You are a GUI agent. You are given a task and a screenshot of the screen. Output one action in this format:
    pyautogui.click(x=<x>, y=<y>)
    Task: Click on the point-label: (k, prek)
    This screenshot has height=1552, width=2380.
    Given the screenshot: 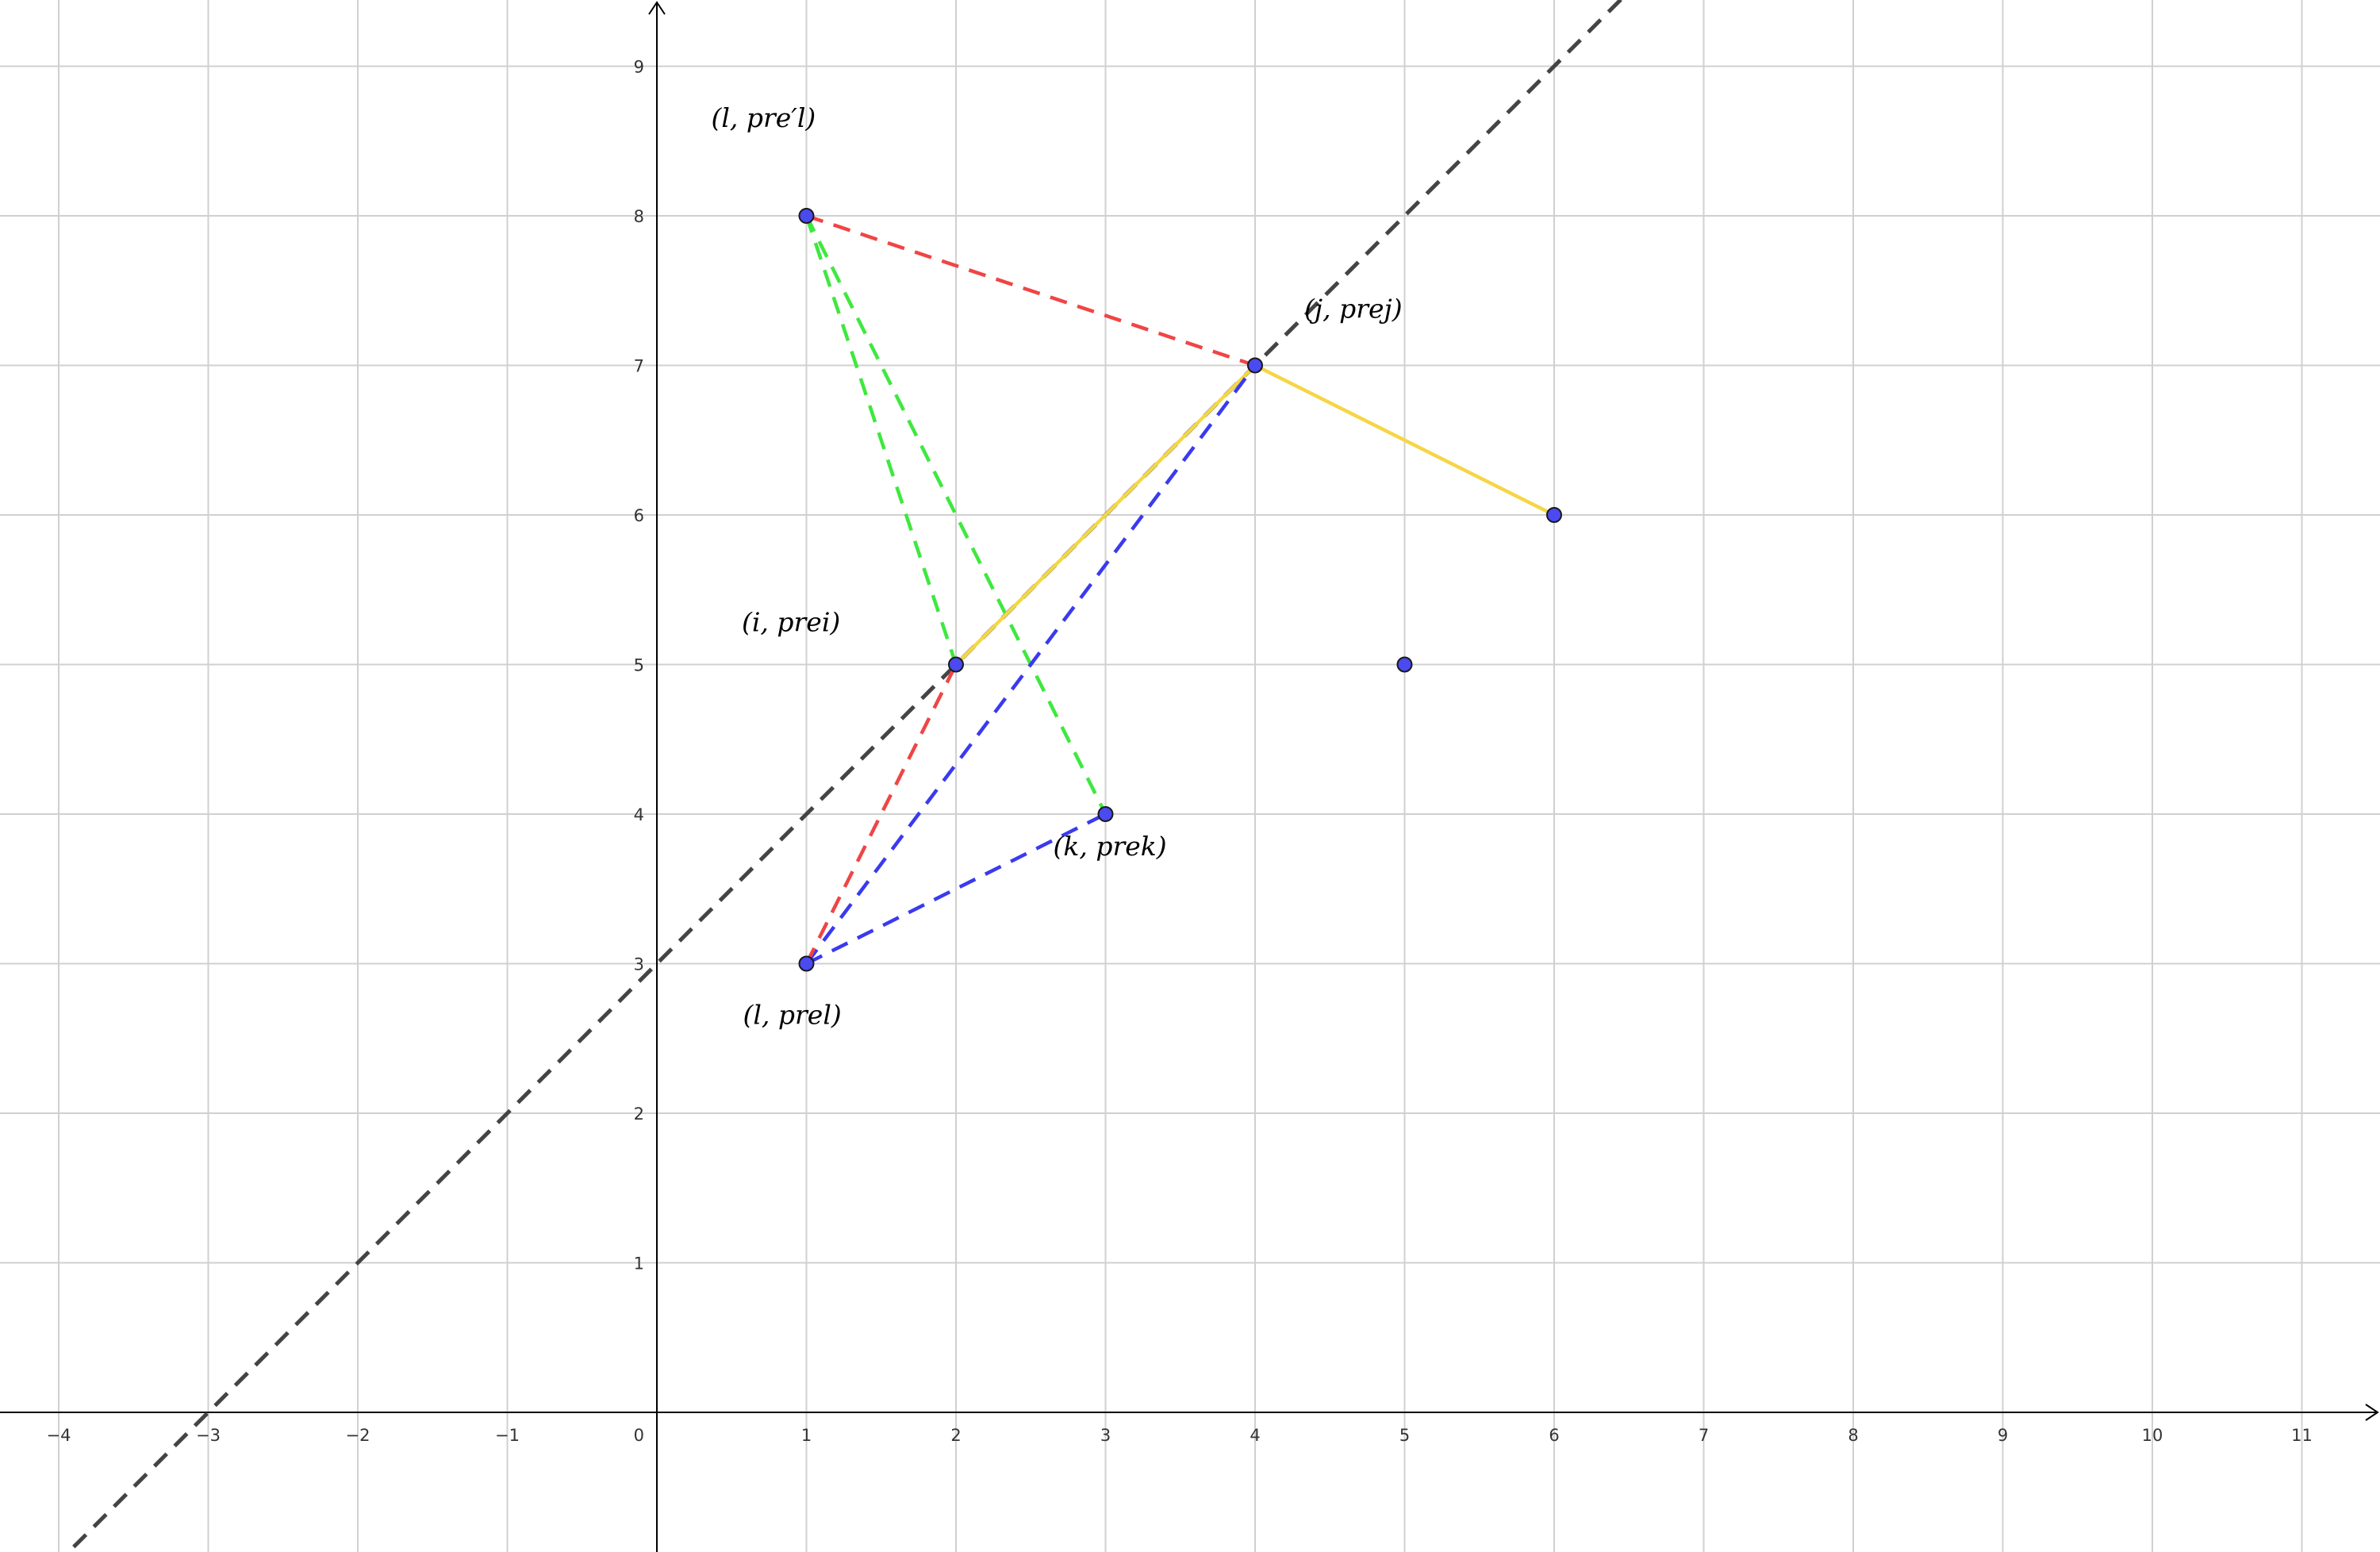 What is the action you would take?
    pyautogui.click(x=1110, y=847)
    